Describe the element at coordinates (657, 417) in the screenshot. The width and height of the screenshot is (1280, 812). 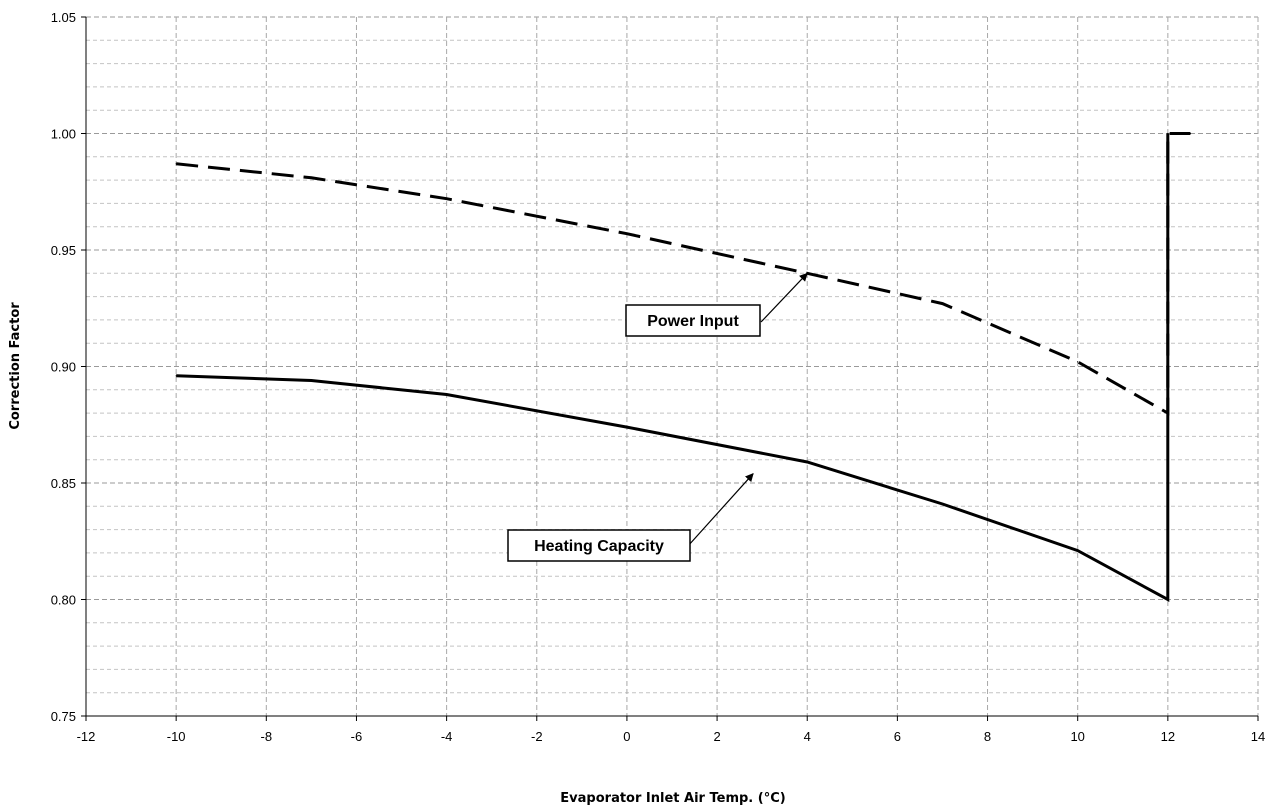
I see `annotation-layer: Power Input Heating Capacity` at that location.